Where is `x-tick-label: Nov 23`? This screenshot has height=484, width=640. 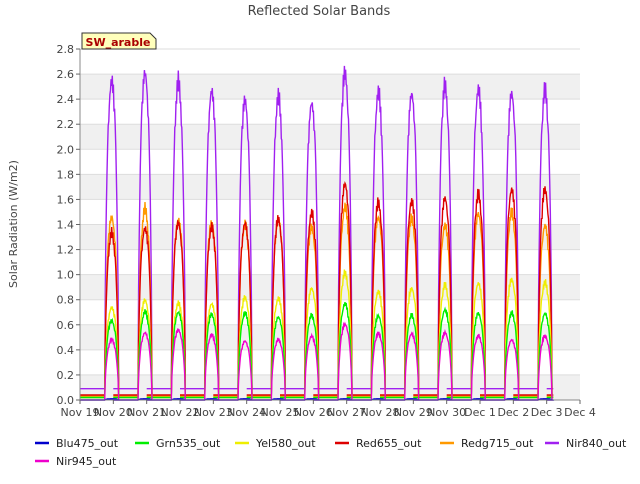 x-tick-label: Nov 23 is located at coordinates (213, 412).